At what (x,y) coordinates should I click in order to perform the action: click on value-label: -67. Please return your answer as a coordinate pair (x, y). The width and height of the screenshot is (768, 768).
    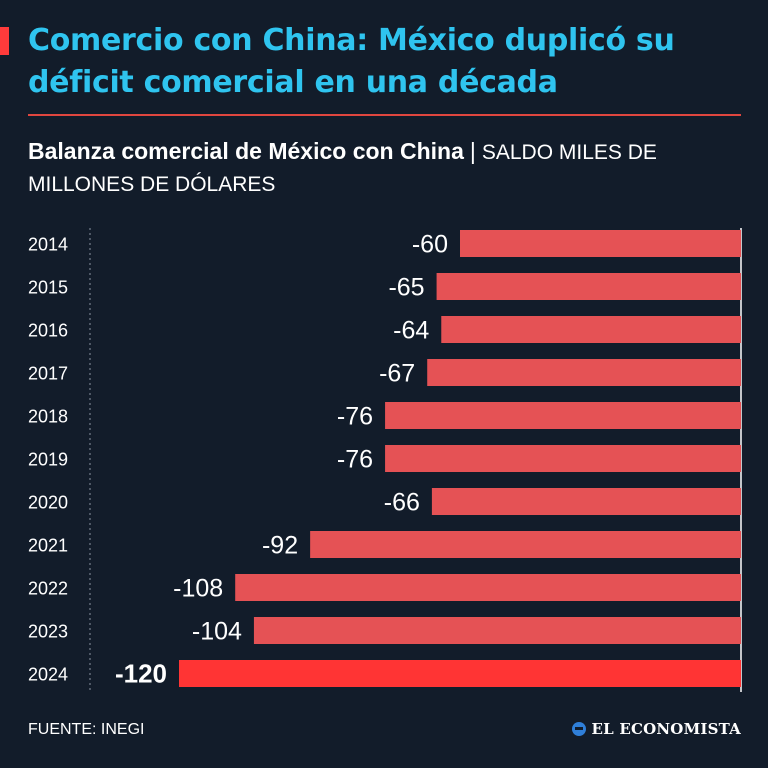
    Looking at the image, I should click on (397, 374).